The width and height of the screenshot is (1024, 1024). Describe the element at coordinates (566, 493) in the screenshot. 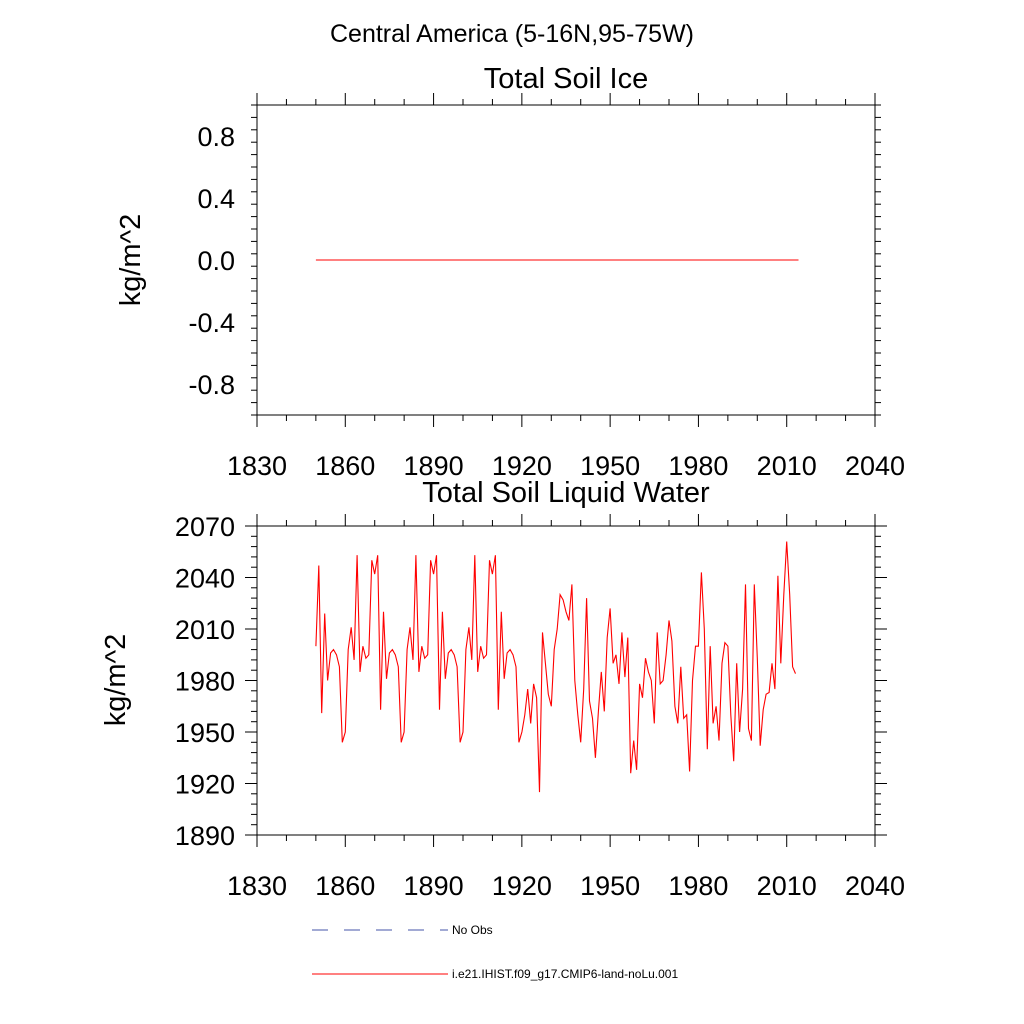

I see `panel-title: Total Soil Liquid Water` at that location.